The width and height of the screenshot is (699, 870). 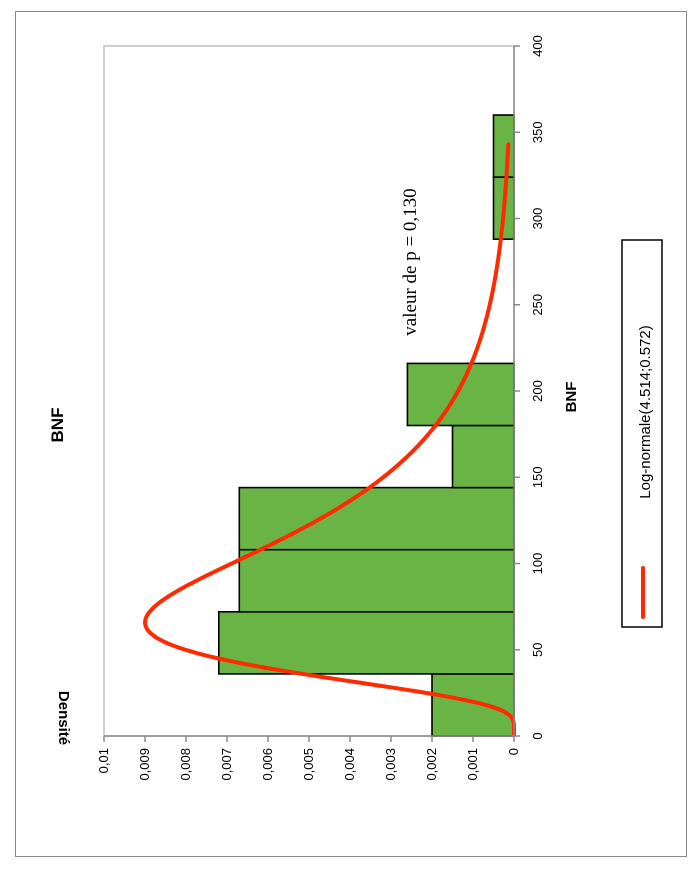 What do you see at coordinates (645, 411) in the screenshot?
I see `legend-label: Log-normale(4.514;0.572)` at bounding box center [645, 411].